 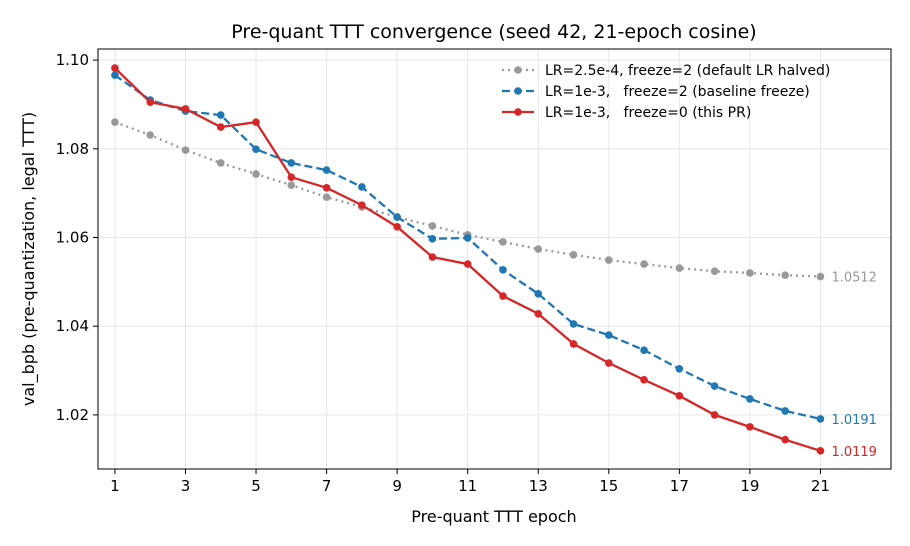 I want to click on legend-entry-1: LR=1e-3, freeze=2 (baseline freeze), so click(x=677, y=92).